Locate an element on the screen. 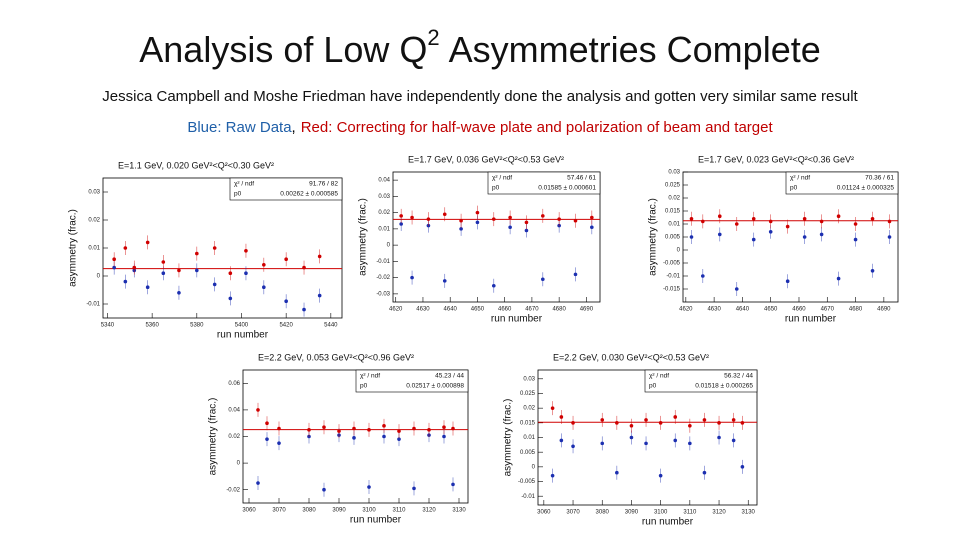 The image size is (960, 540). x-tick-label: 4650 is located at coordinates (478, 310).